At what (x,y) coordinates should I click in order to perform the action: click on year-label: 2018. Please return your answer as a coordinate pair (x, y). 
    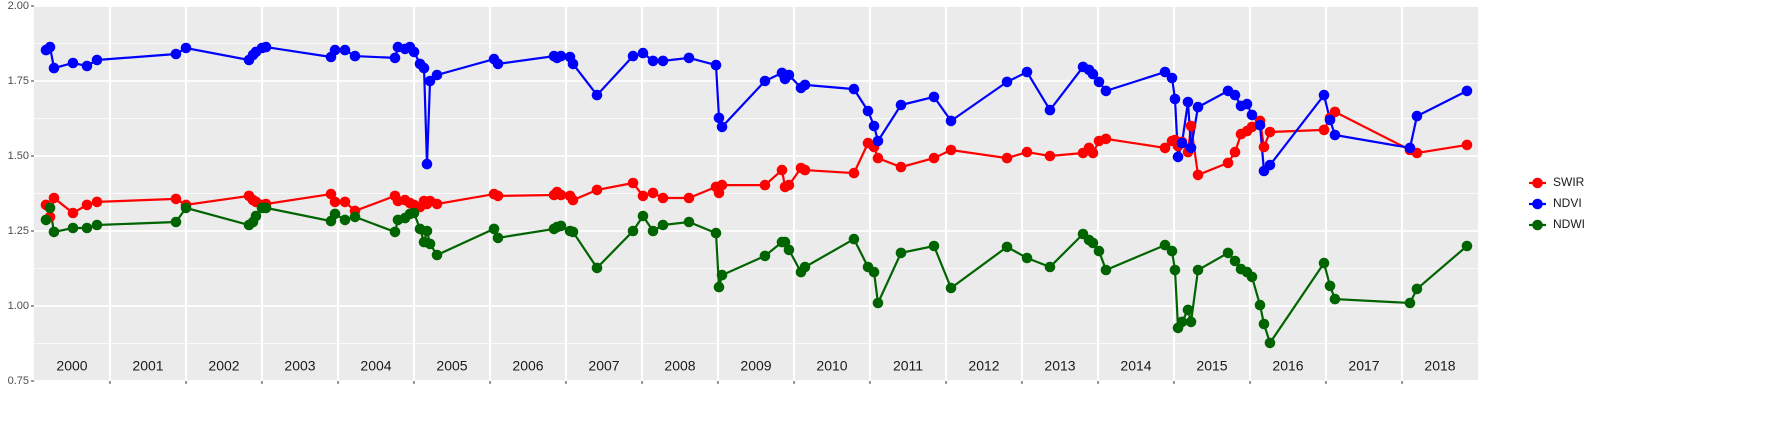
    Looking at the image, I should click on (1439, 366).